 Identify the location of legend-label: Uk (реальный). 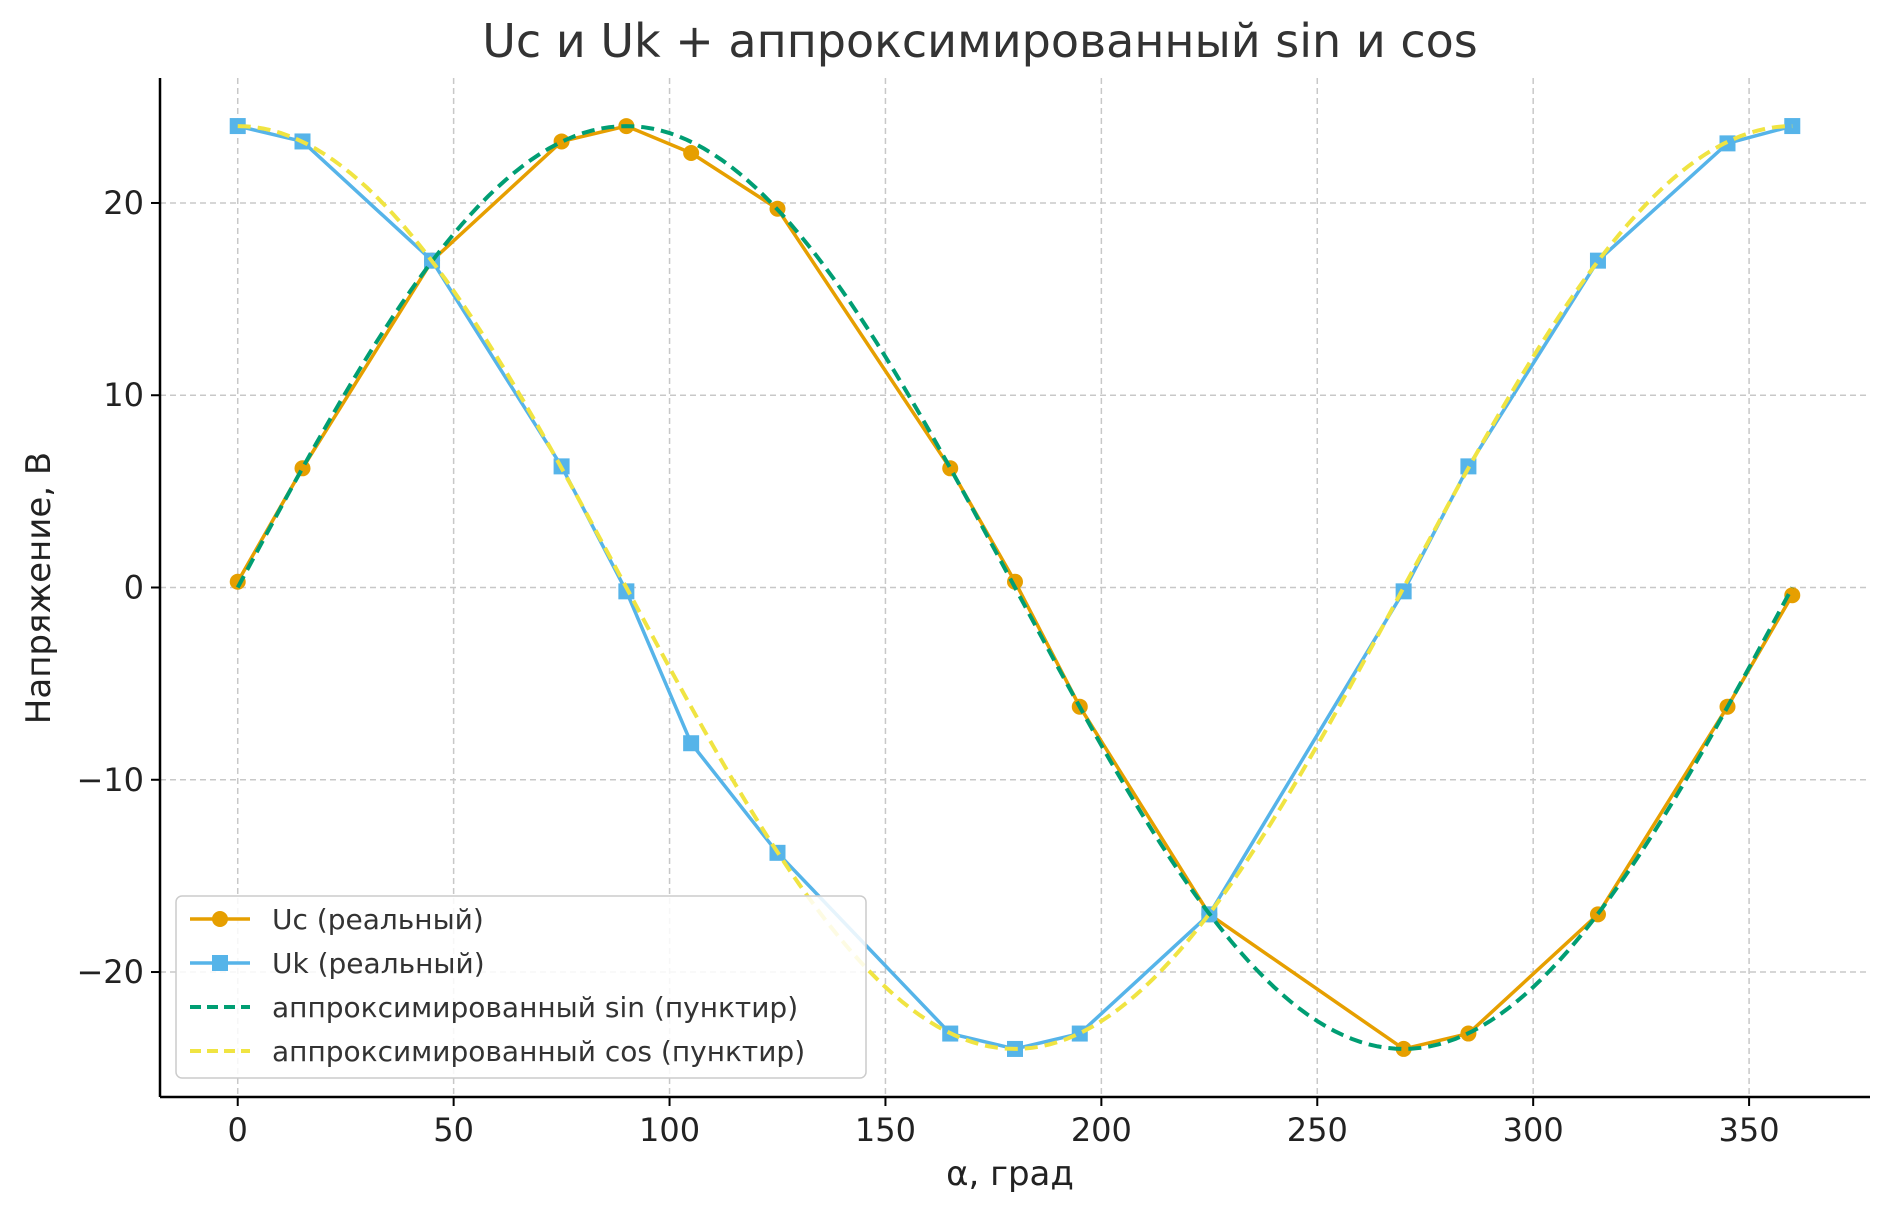
(378, 963).